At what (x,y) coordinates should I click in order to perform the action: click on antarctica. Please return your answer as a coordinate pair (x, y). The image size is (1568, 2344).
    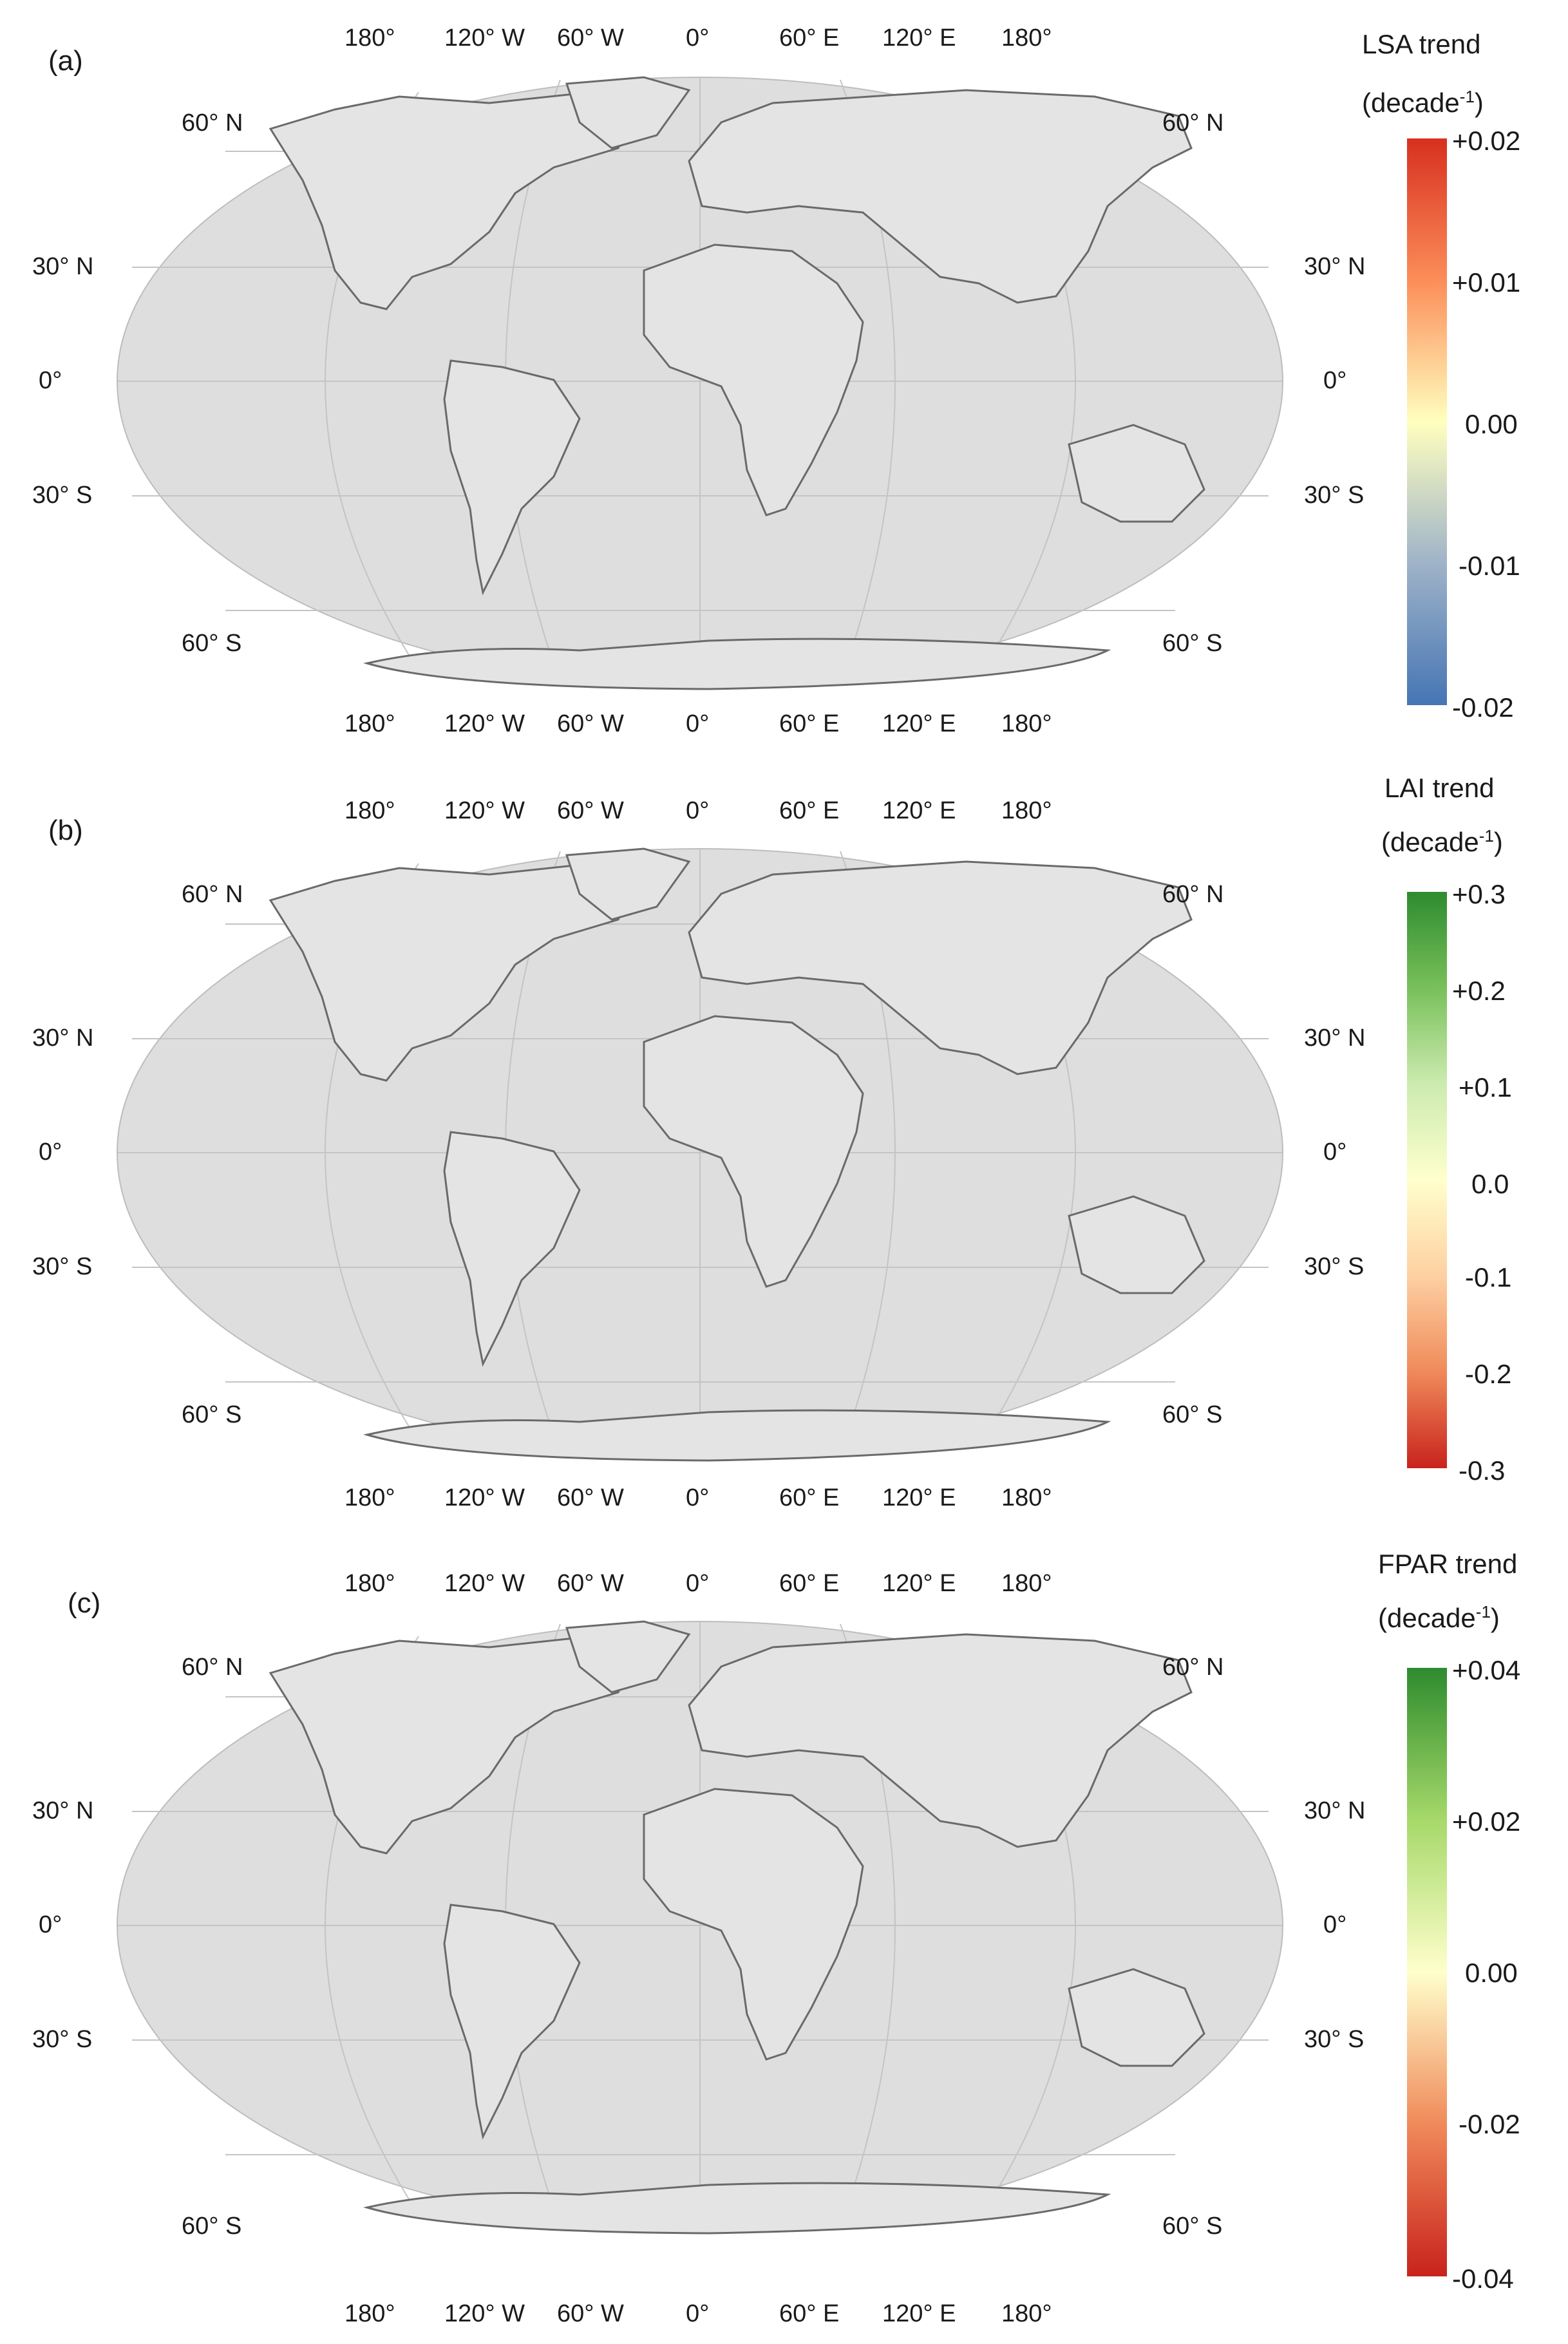
    Looking at the image, I should click on (737, 1436).